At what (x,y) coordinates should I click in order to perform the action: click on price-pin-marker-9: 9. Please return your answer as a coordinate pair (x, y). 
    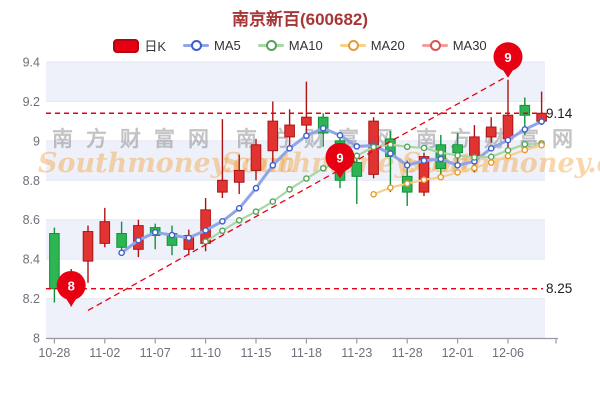
    Looking at the image, I should click on (340, 160).